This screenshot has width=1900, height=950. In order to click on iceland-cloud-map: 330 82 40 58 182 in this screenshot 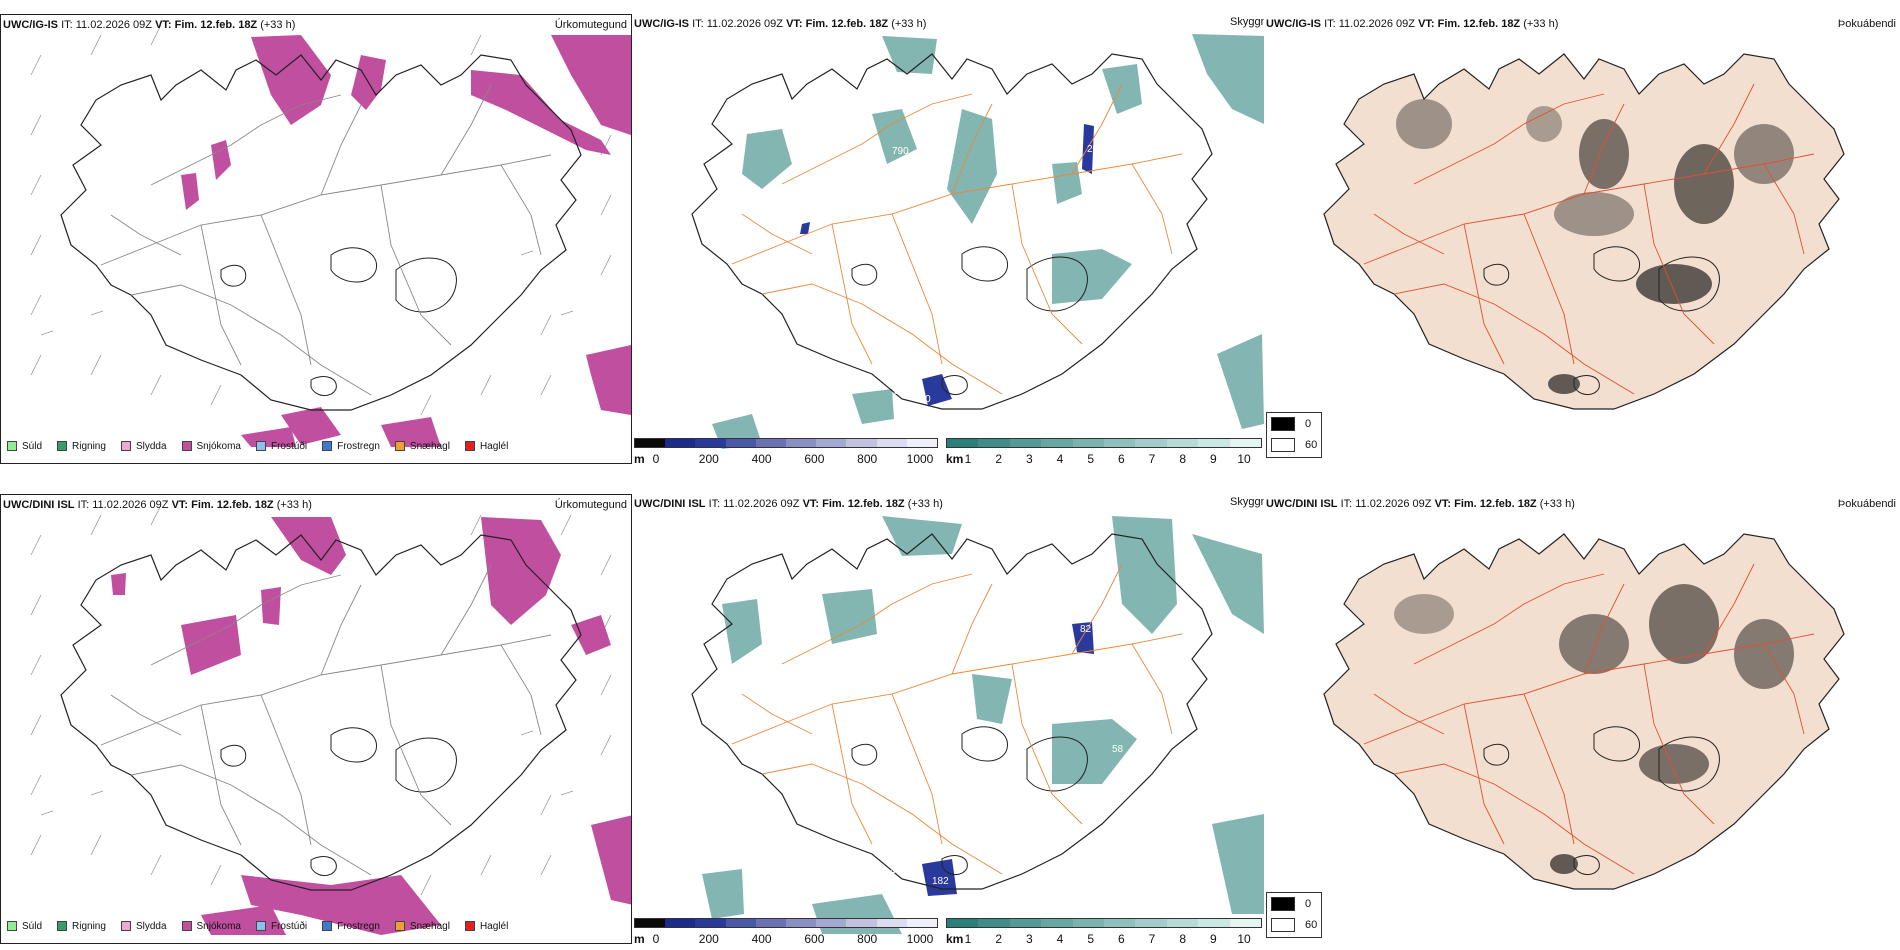, I will do `click(948, 725)`.